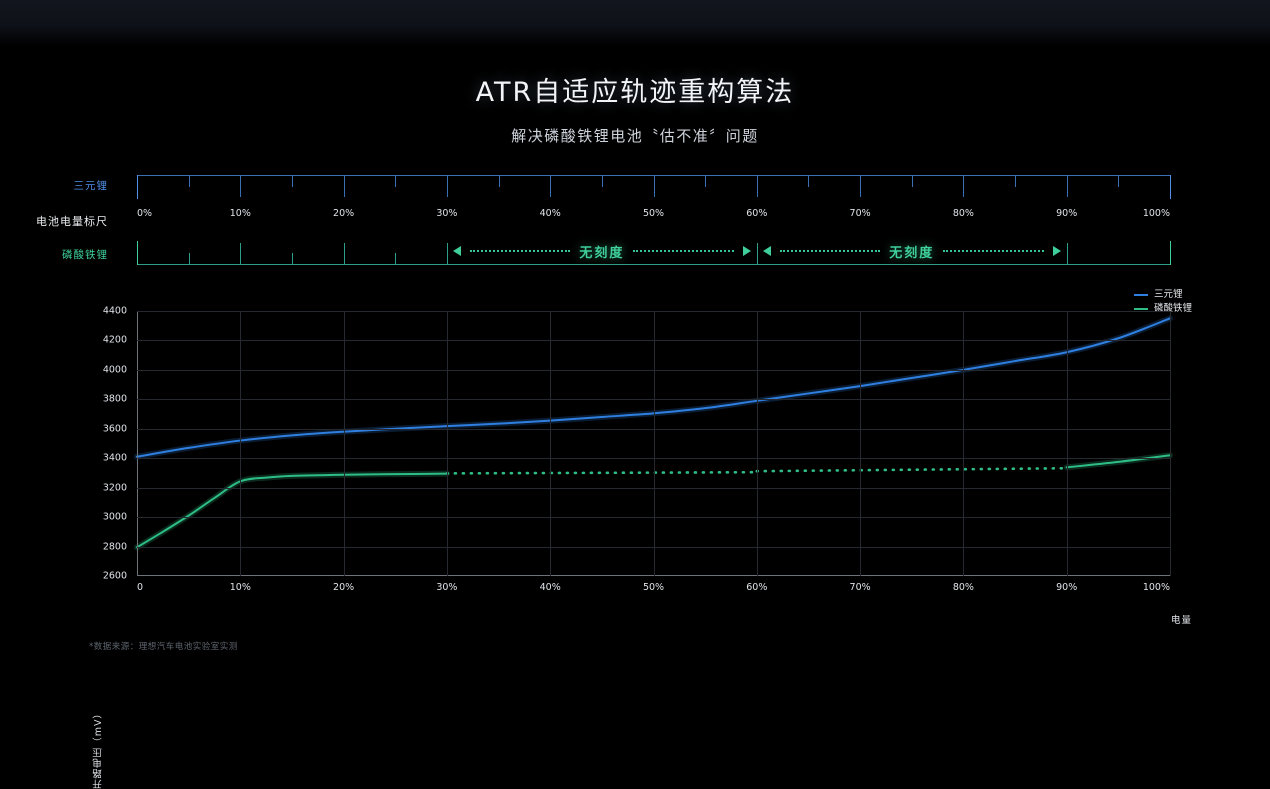  Describe the element at coordinates (447, 587) in the screenshot. I see `chart-x-tick-label: 30%` at that location.